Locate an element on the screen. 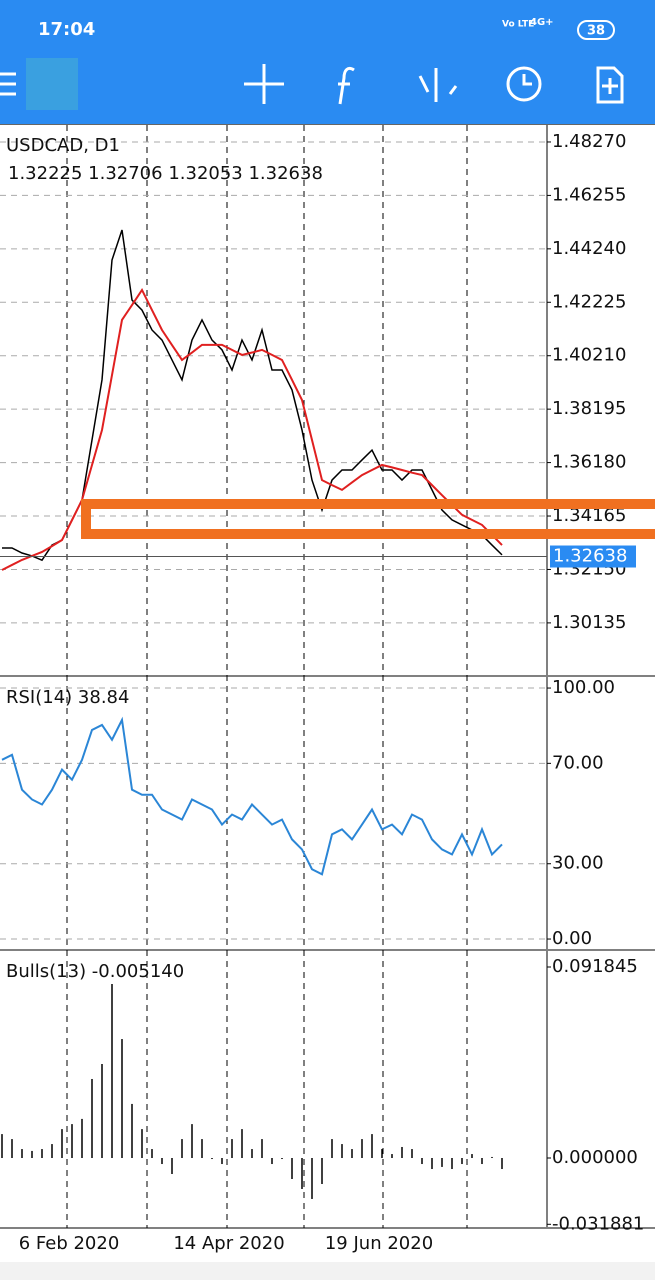 The width and height of the screenshot is (655, 1284). battery: 38 is located at coordinates (596, 31).